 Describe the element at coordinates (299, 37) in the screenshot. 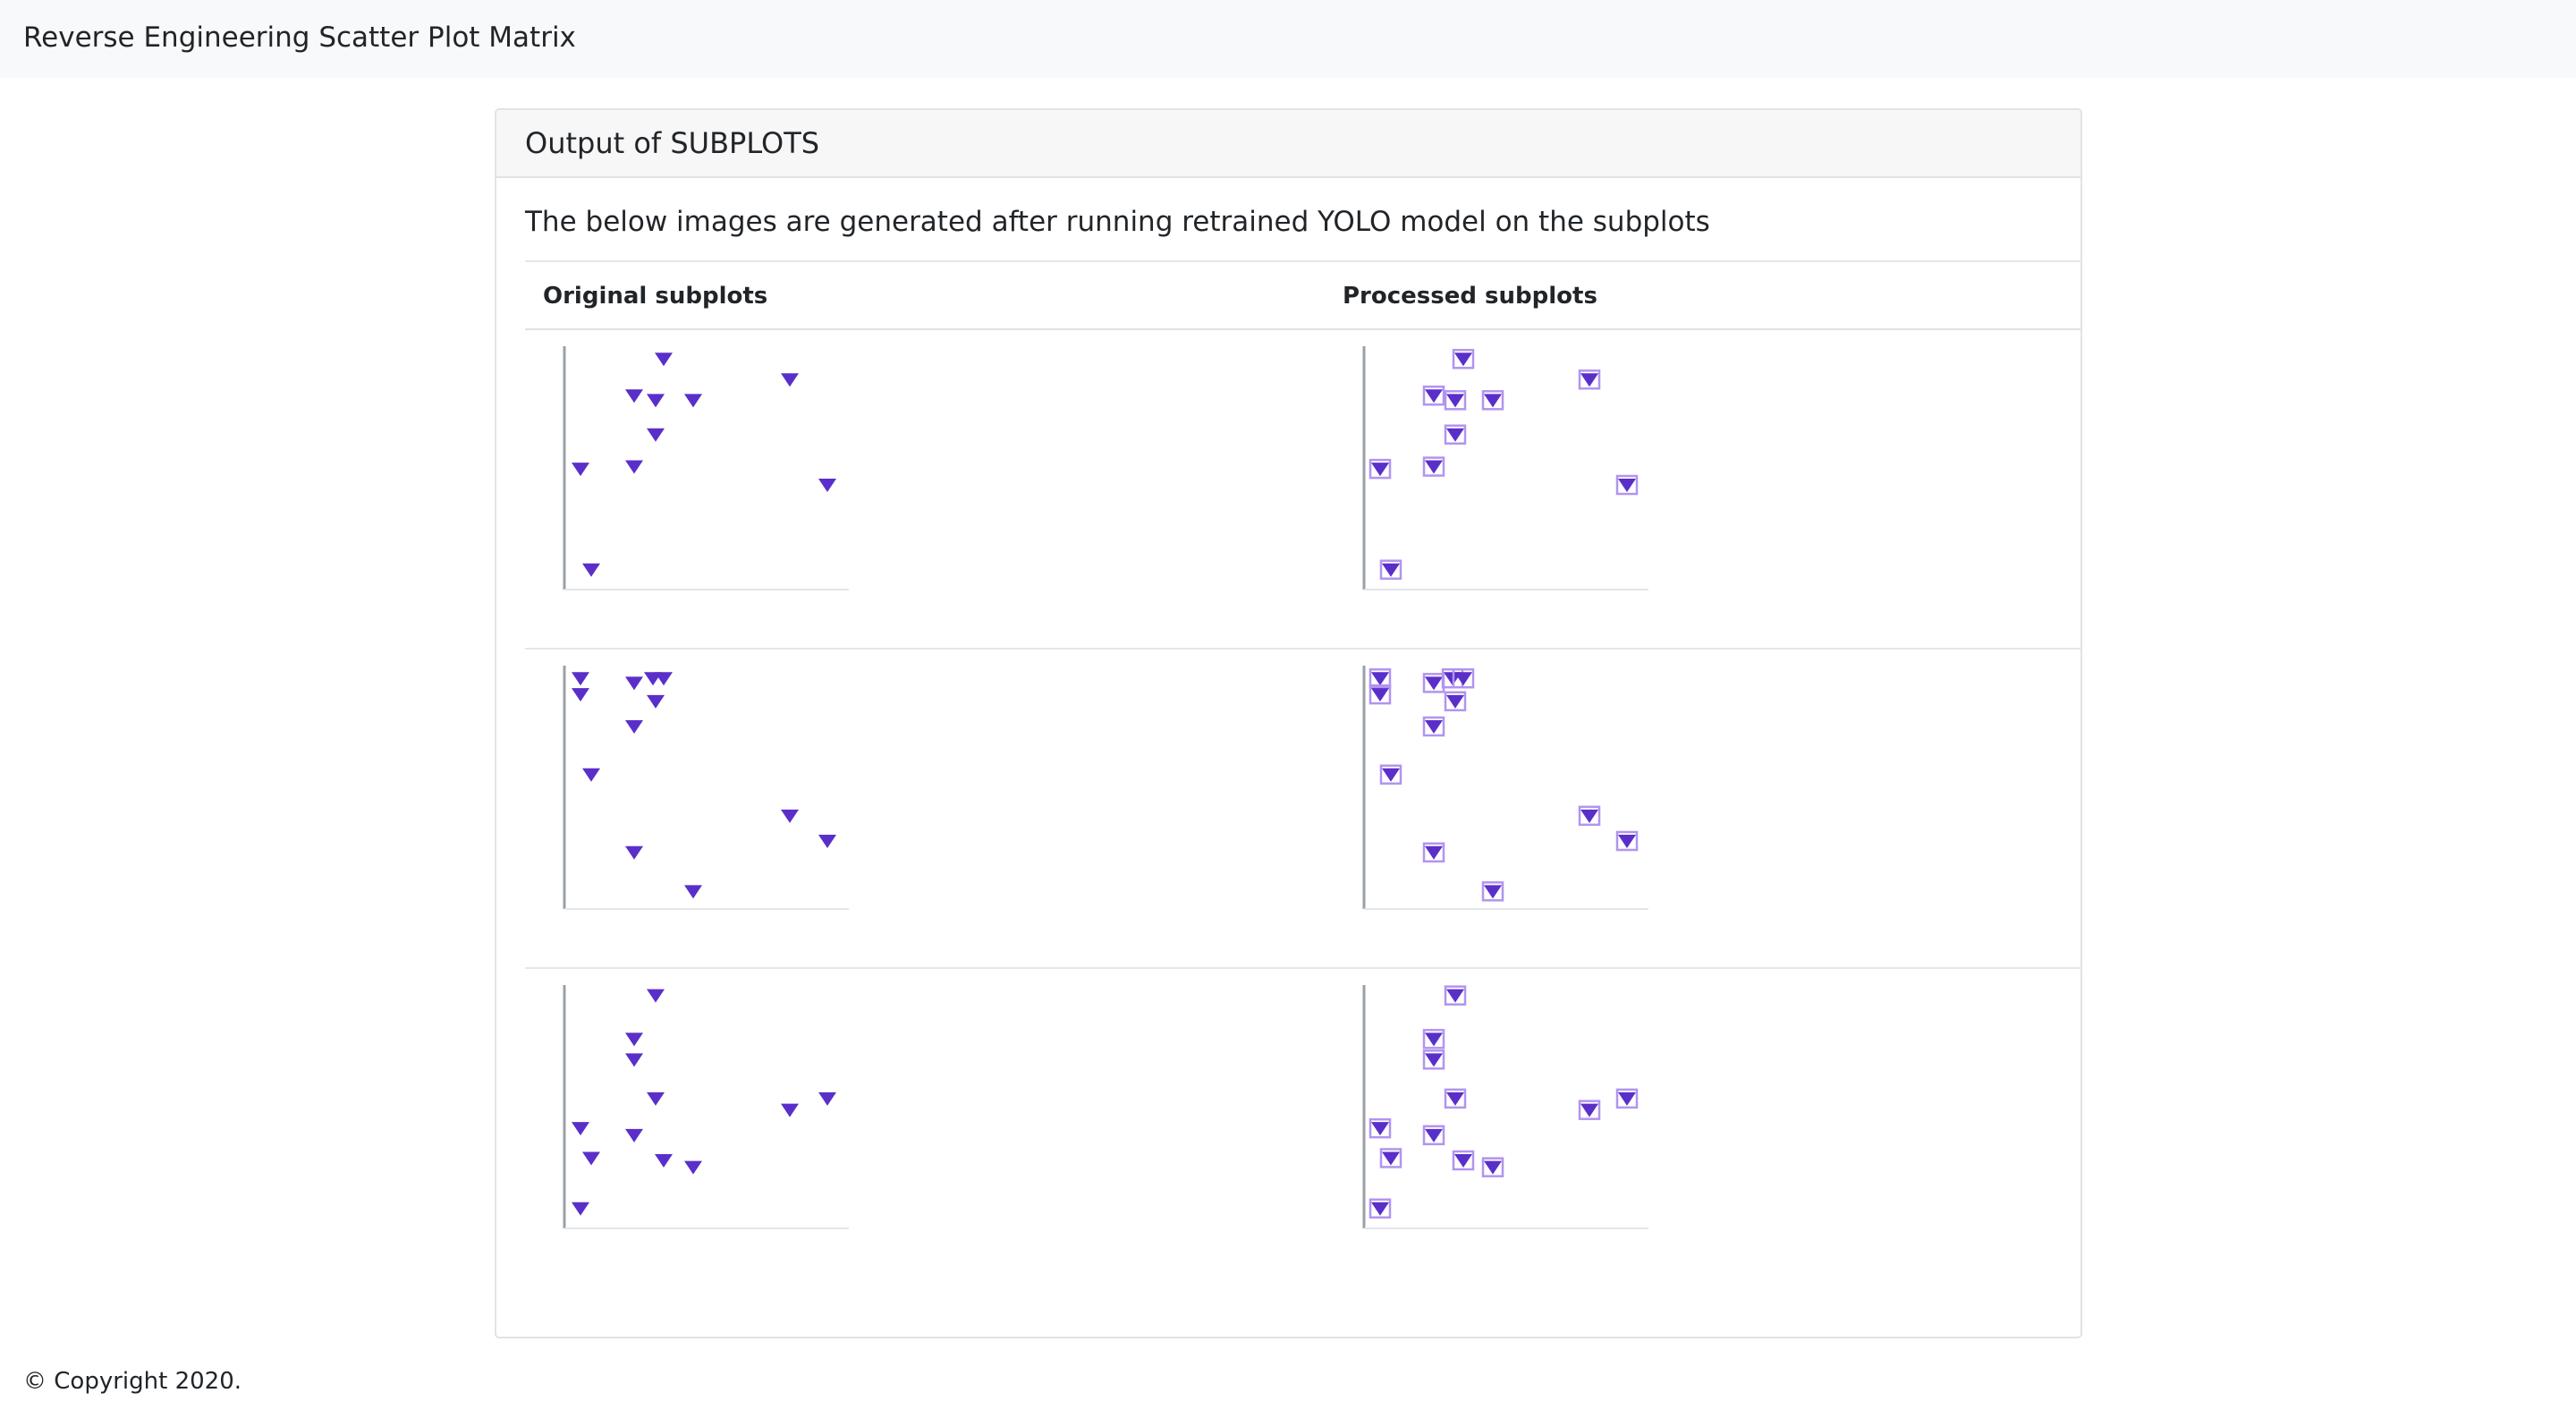

I see `app-title: Reverse Engineering Scatter Plot Matrix` at that location.